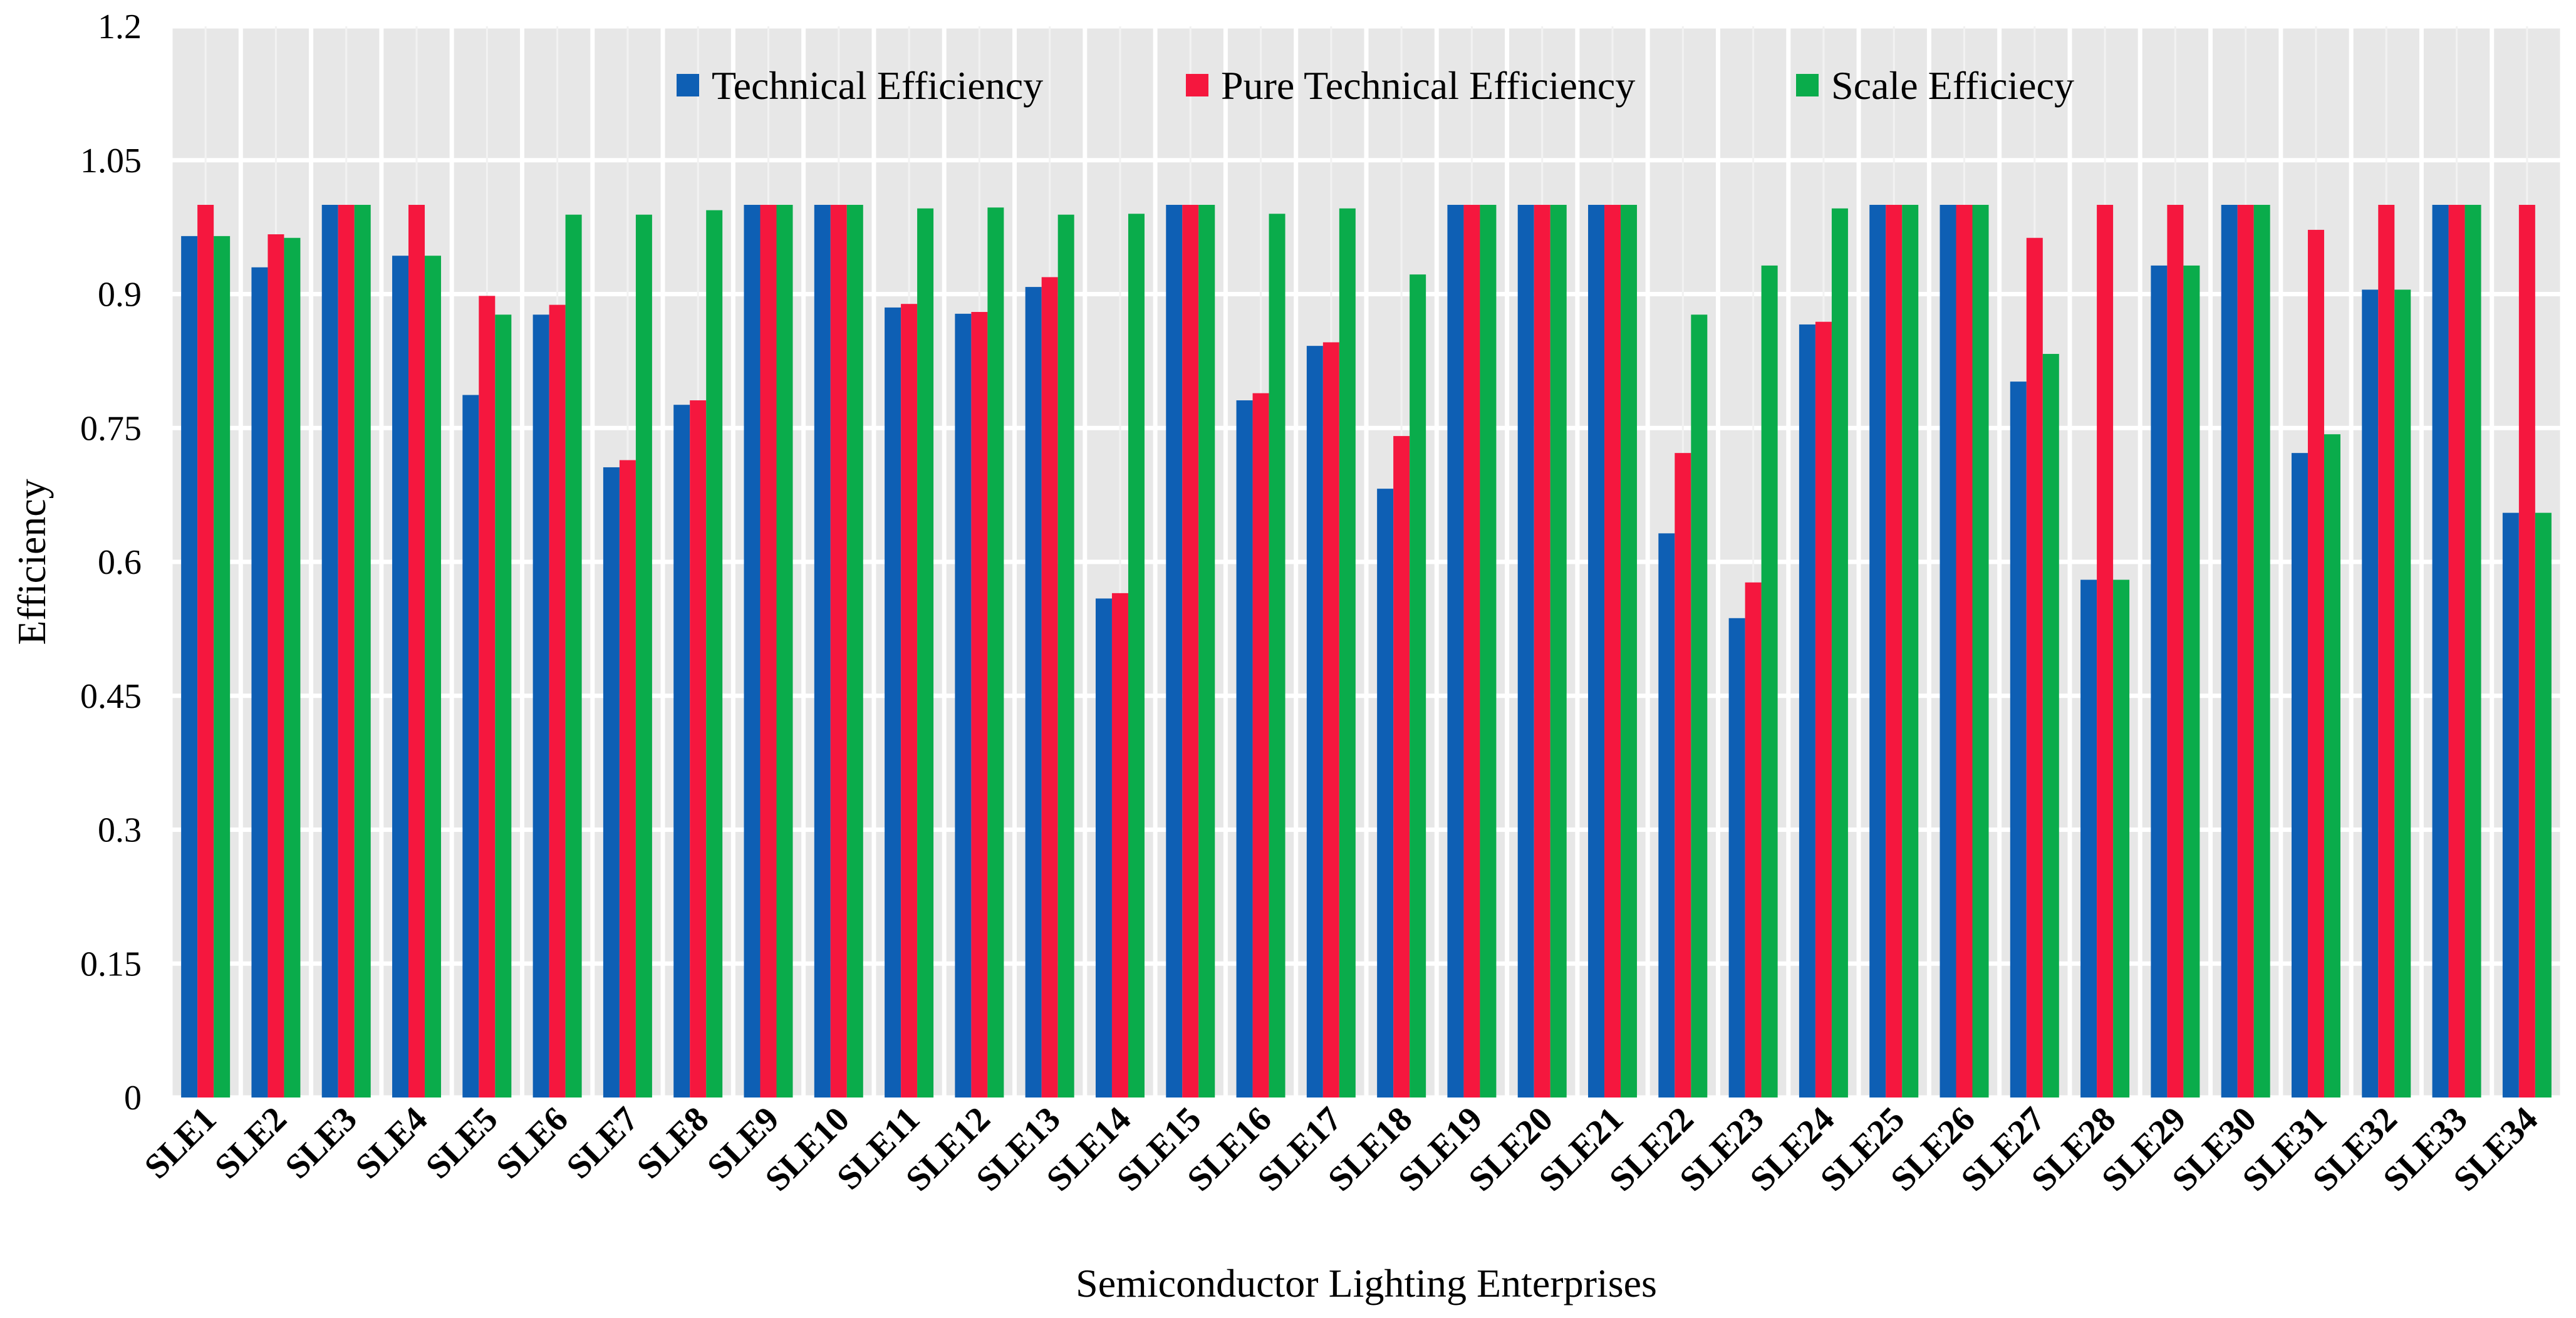 This screenshot has height=1318, width=2576. I want to click on x-tick-label: SLE7, so click(602, 1142).